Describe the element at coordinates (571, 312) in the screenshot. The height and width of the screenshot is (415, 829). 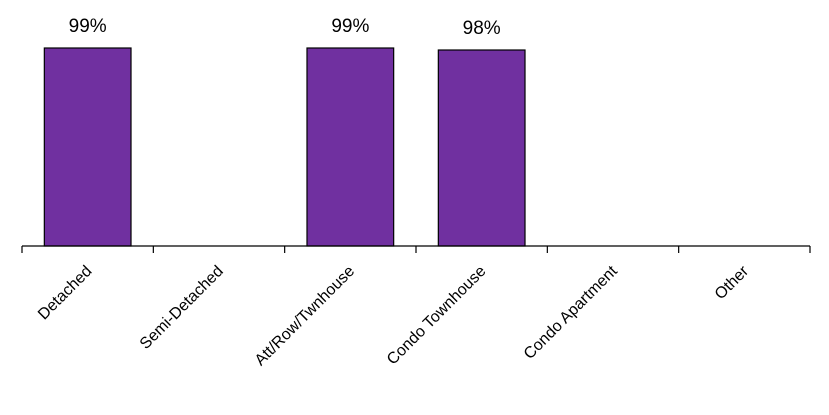
I see `category-label: Condo Apartment` at that location.